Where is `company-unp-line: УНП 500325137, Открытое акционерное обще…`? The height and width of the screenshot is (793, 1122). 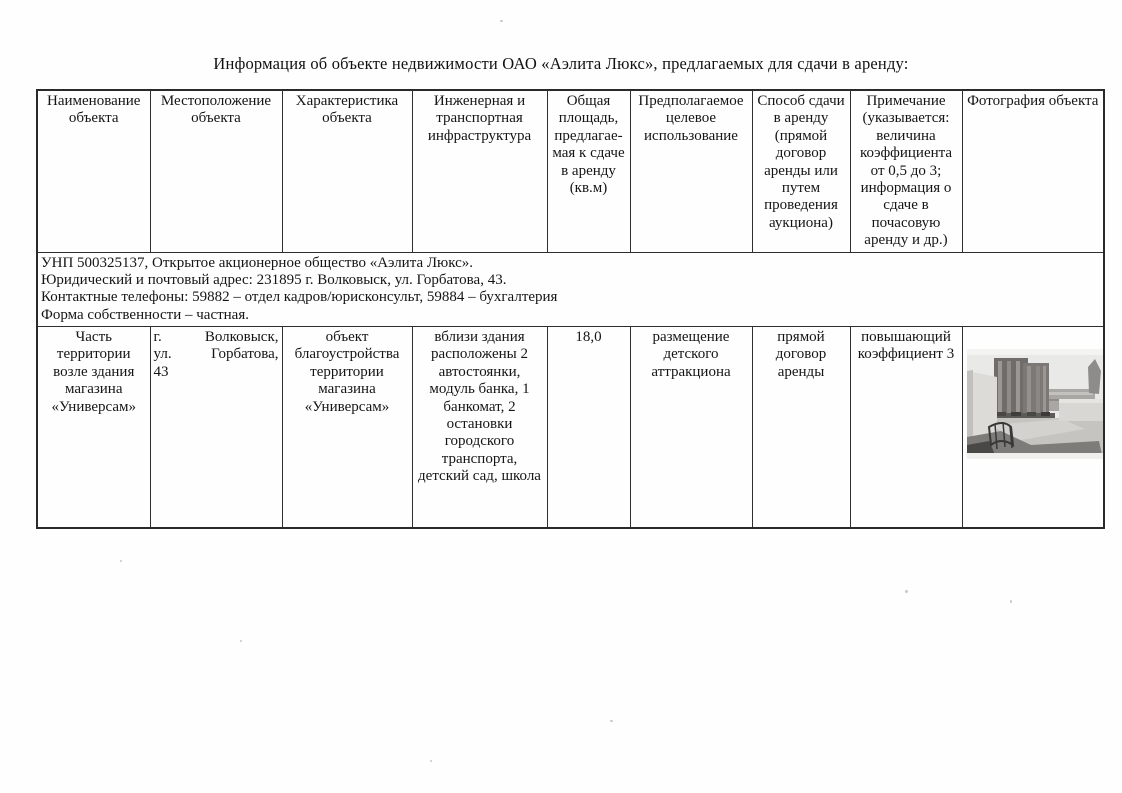 company-unp-line: УНП 500325137, Открытое акционерное обще… is located at coordinates (257, 262).